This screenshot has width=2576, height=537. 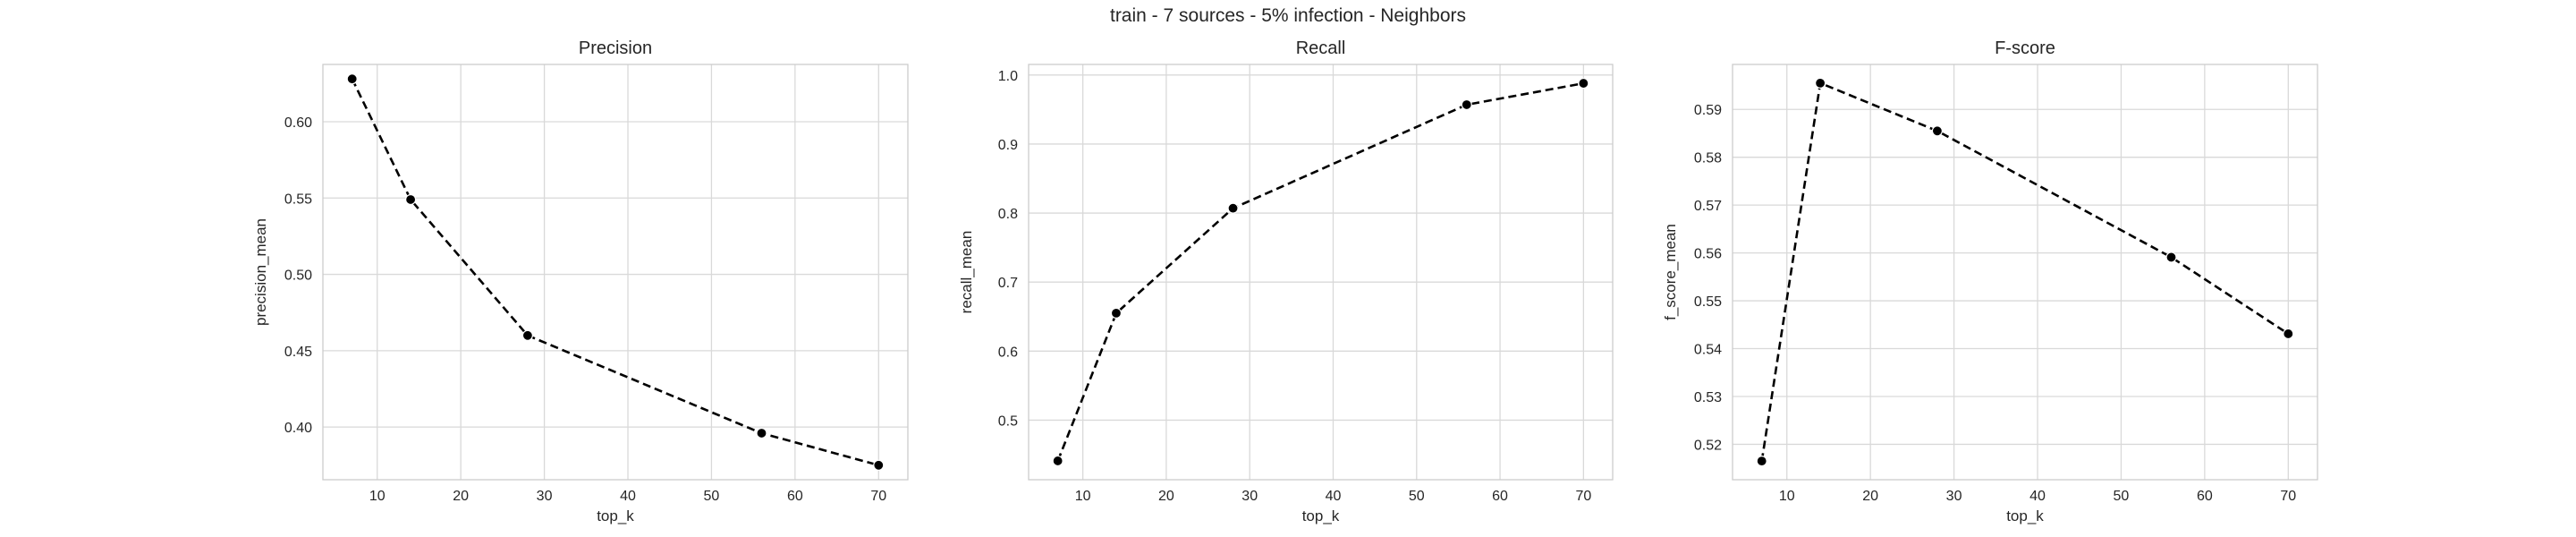 I want to click on f-score-series-line, so click(x=2025, y=271).